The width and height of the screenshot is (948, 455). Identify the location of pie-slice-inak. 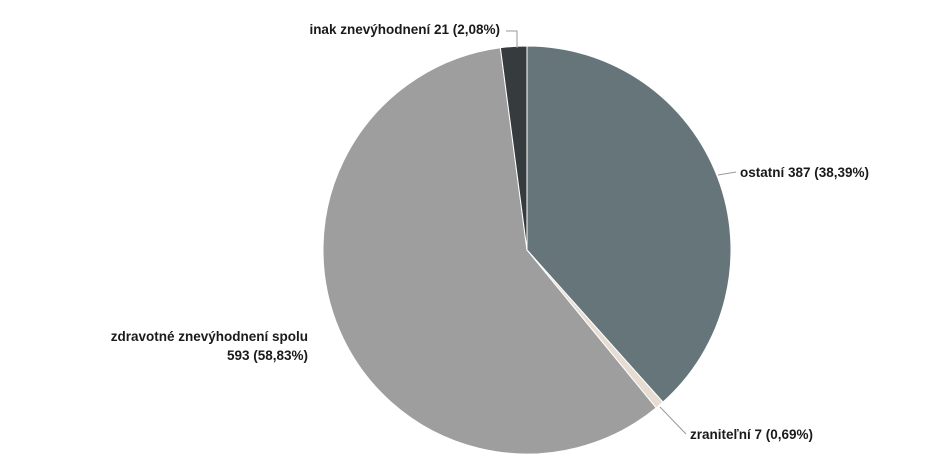
(513, 148).